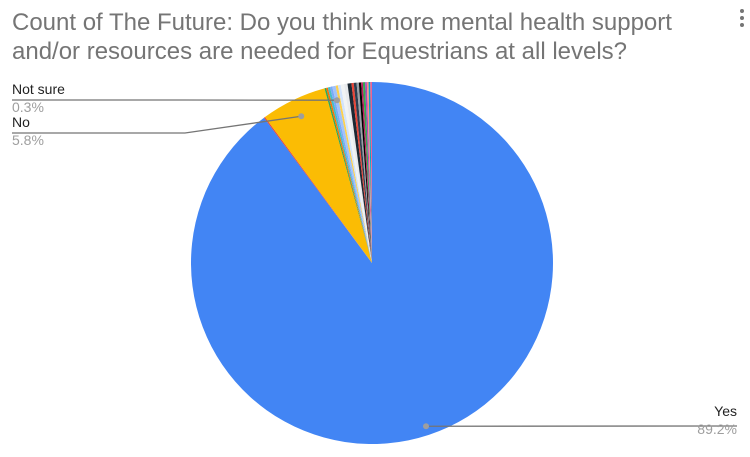  I want to click on slice-label-not-sure: Not sure, so click(38, 89).